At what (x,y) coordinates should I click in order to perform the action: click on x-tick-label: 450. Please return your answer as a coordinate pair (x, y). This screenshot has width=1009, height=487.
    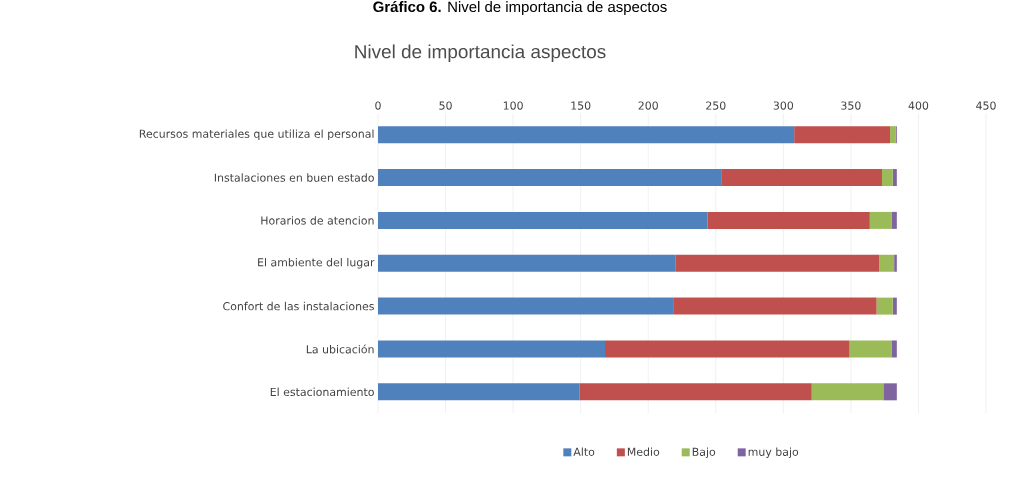
    Looking at the image, I should click on (986, 105).